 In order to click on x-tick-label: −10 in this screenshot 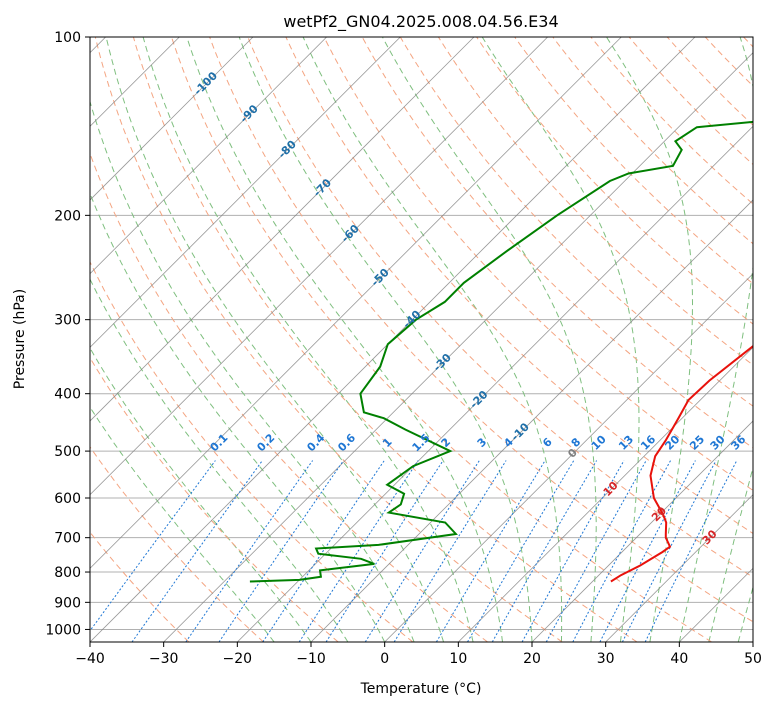, I will do `click(311, 659)`.